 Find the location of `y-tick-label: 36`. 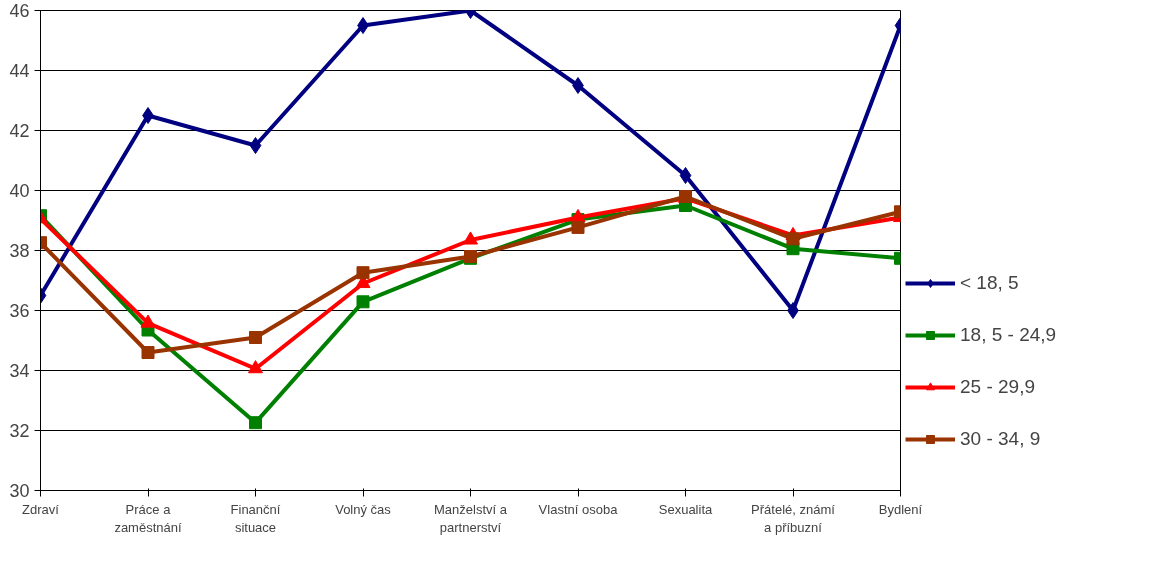

y-tick-label: 36 is located at coordinates (19, 311).